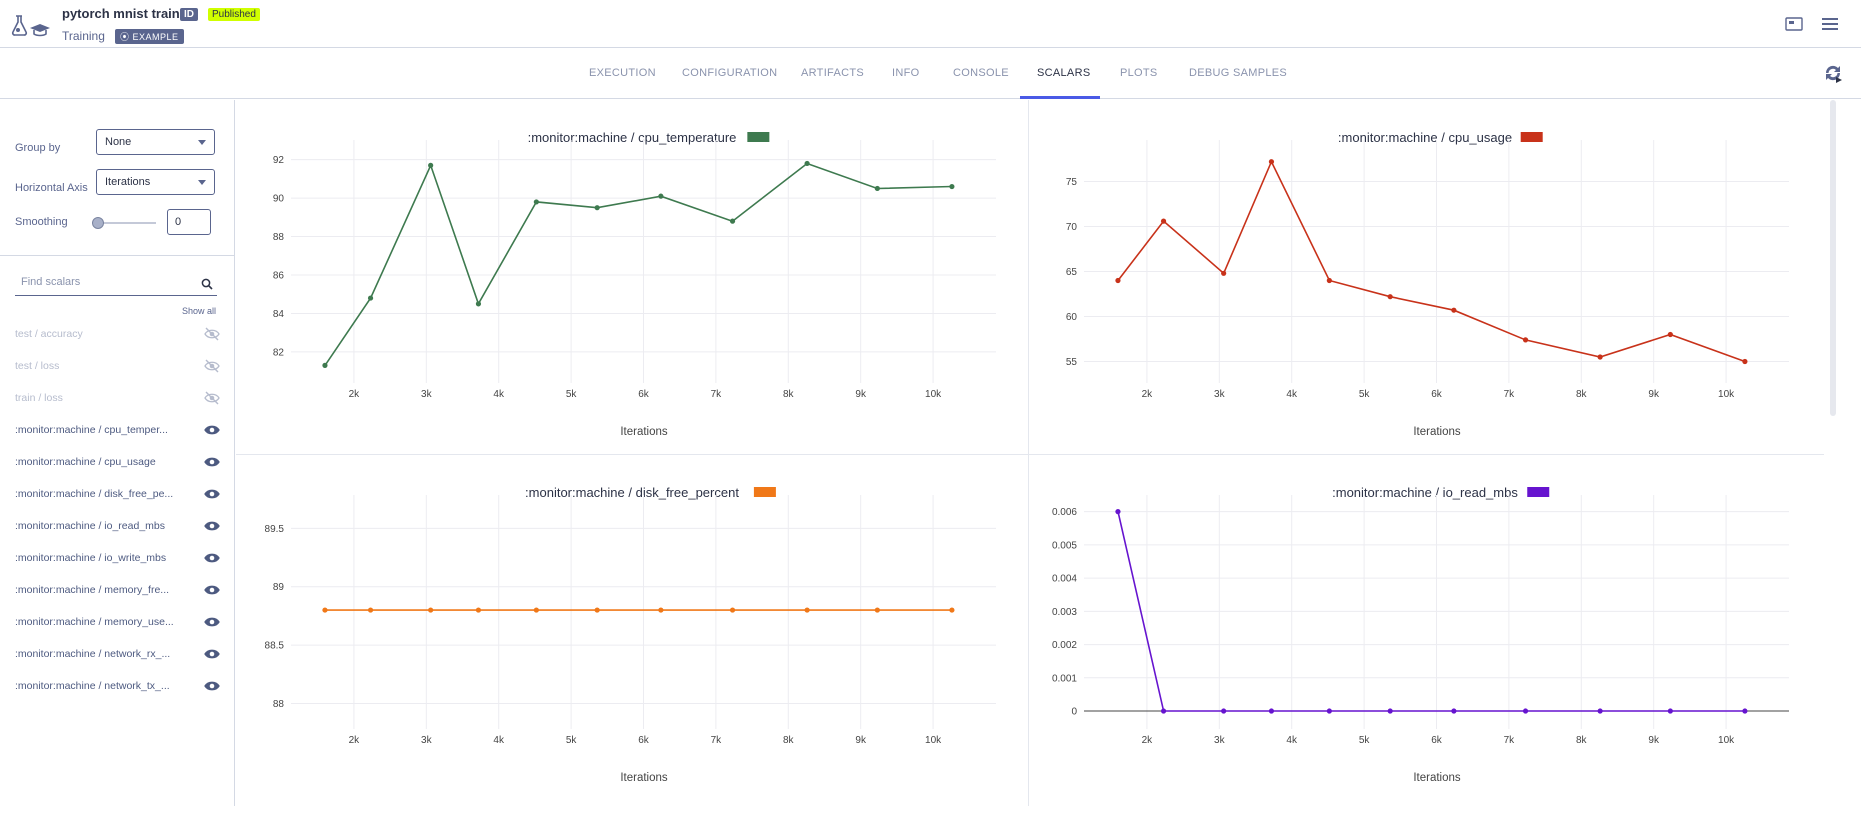 This screenshot has width=1861, height=815. What do you see at coordinates (833, 73) in the screenshot?
I see `tab-artifacts: ARTIFACTS` at bounding box center [833, 73].